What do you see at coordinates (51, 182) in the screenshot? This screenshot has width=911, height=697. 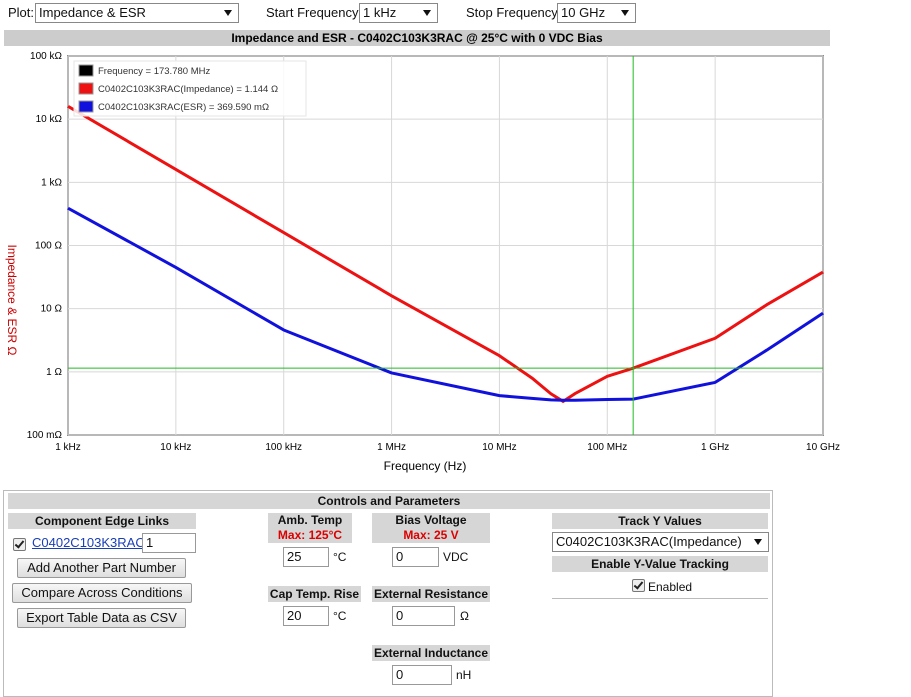 I see `y-tick-label: 1 kΩ` at bounding box center [51, 182].